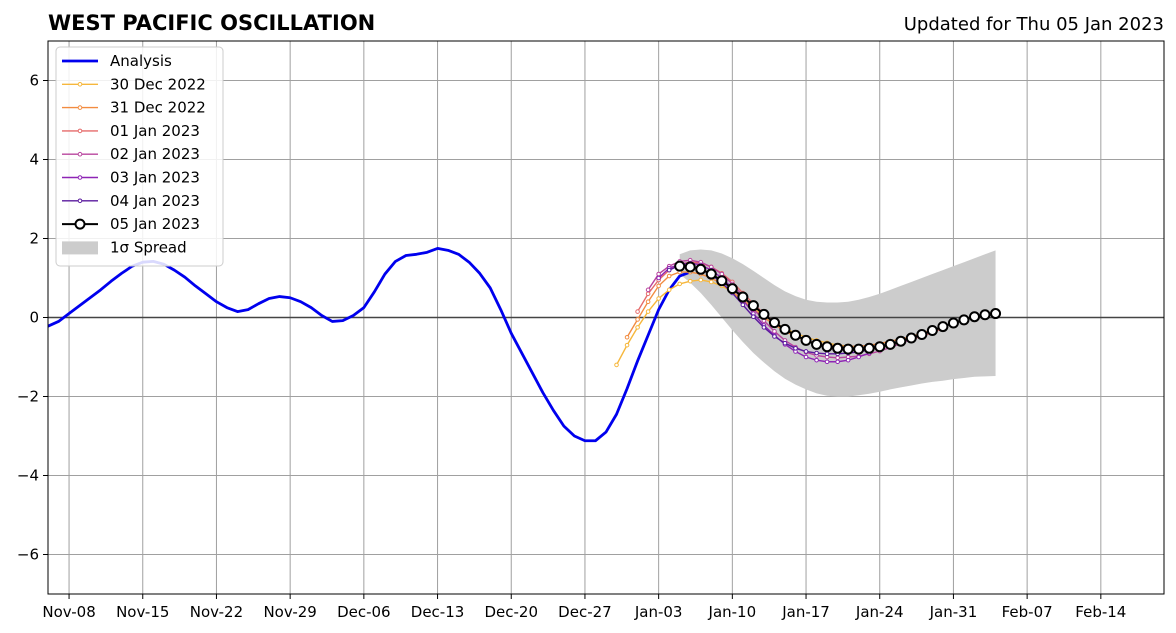 Image resolution: width=1176 pixels, height=633 pixels. What do you see at coordinates (141, 61) in the screenshot?
I see `legend-label: Analysis` at bounding box center [141, 61].